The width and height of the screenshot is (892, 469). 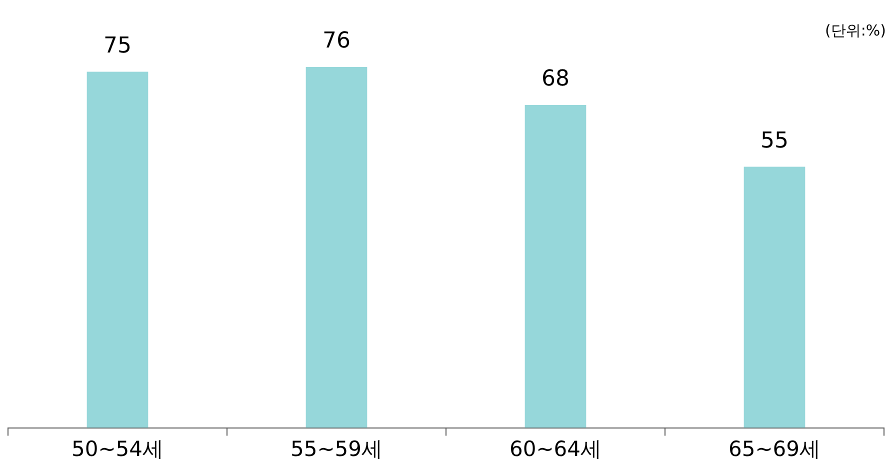 What do you see at coordinates (336, 41) in the screenshot?
I see `data-label: 76` at bounding box center [336, 41].